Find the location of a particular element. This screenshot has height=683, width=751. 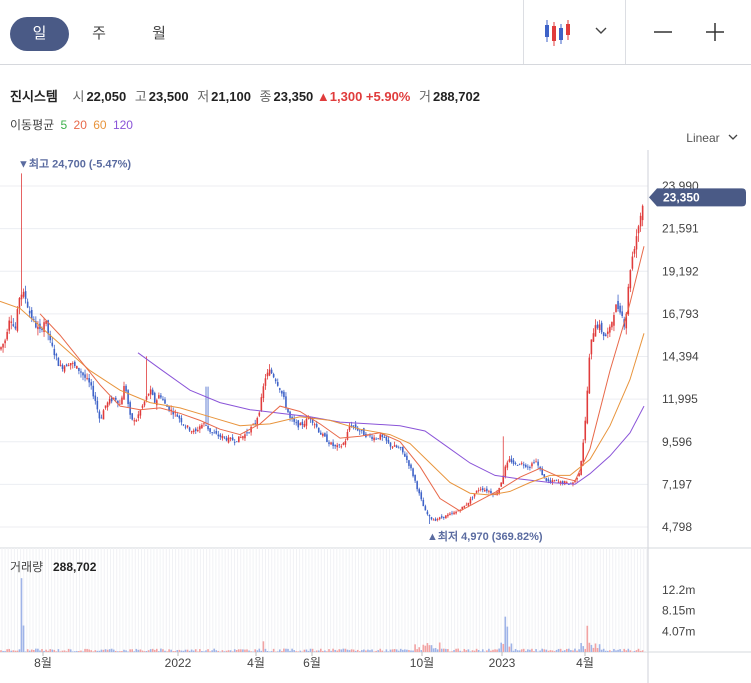

tab-month: 월 is located at coordinates (159, 33).